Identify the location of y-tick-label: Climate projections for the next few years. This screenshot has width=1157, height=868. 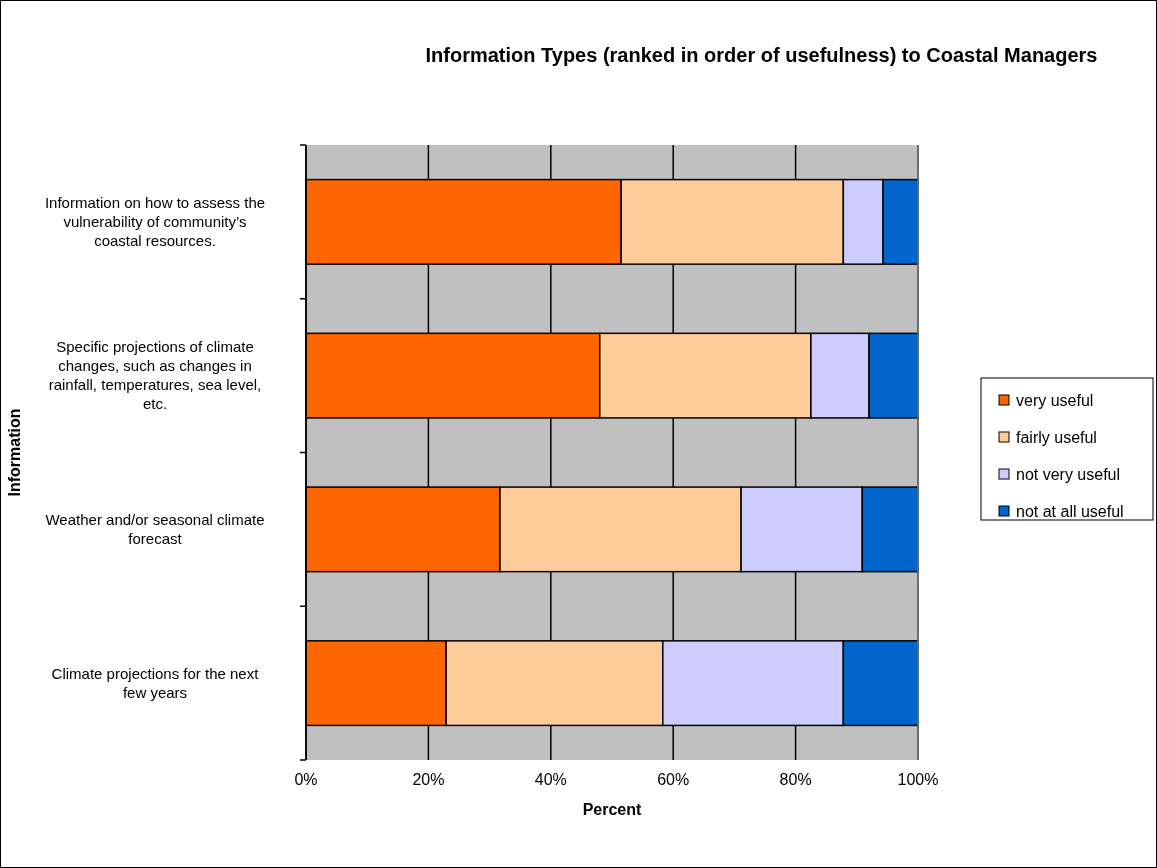
(155, 682).